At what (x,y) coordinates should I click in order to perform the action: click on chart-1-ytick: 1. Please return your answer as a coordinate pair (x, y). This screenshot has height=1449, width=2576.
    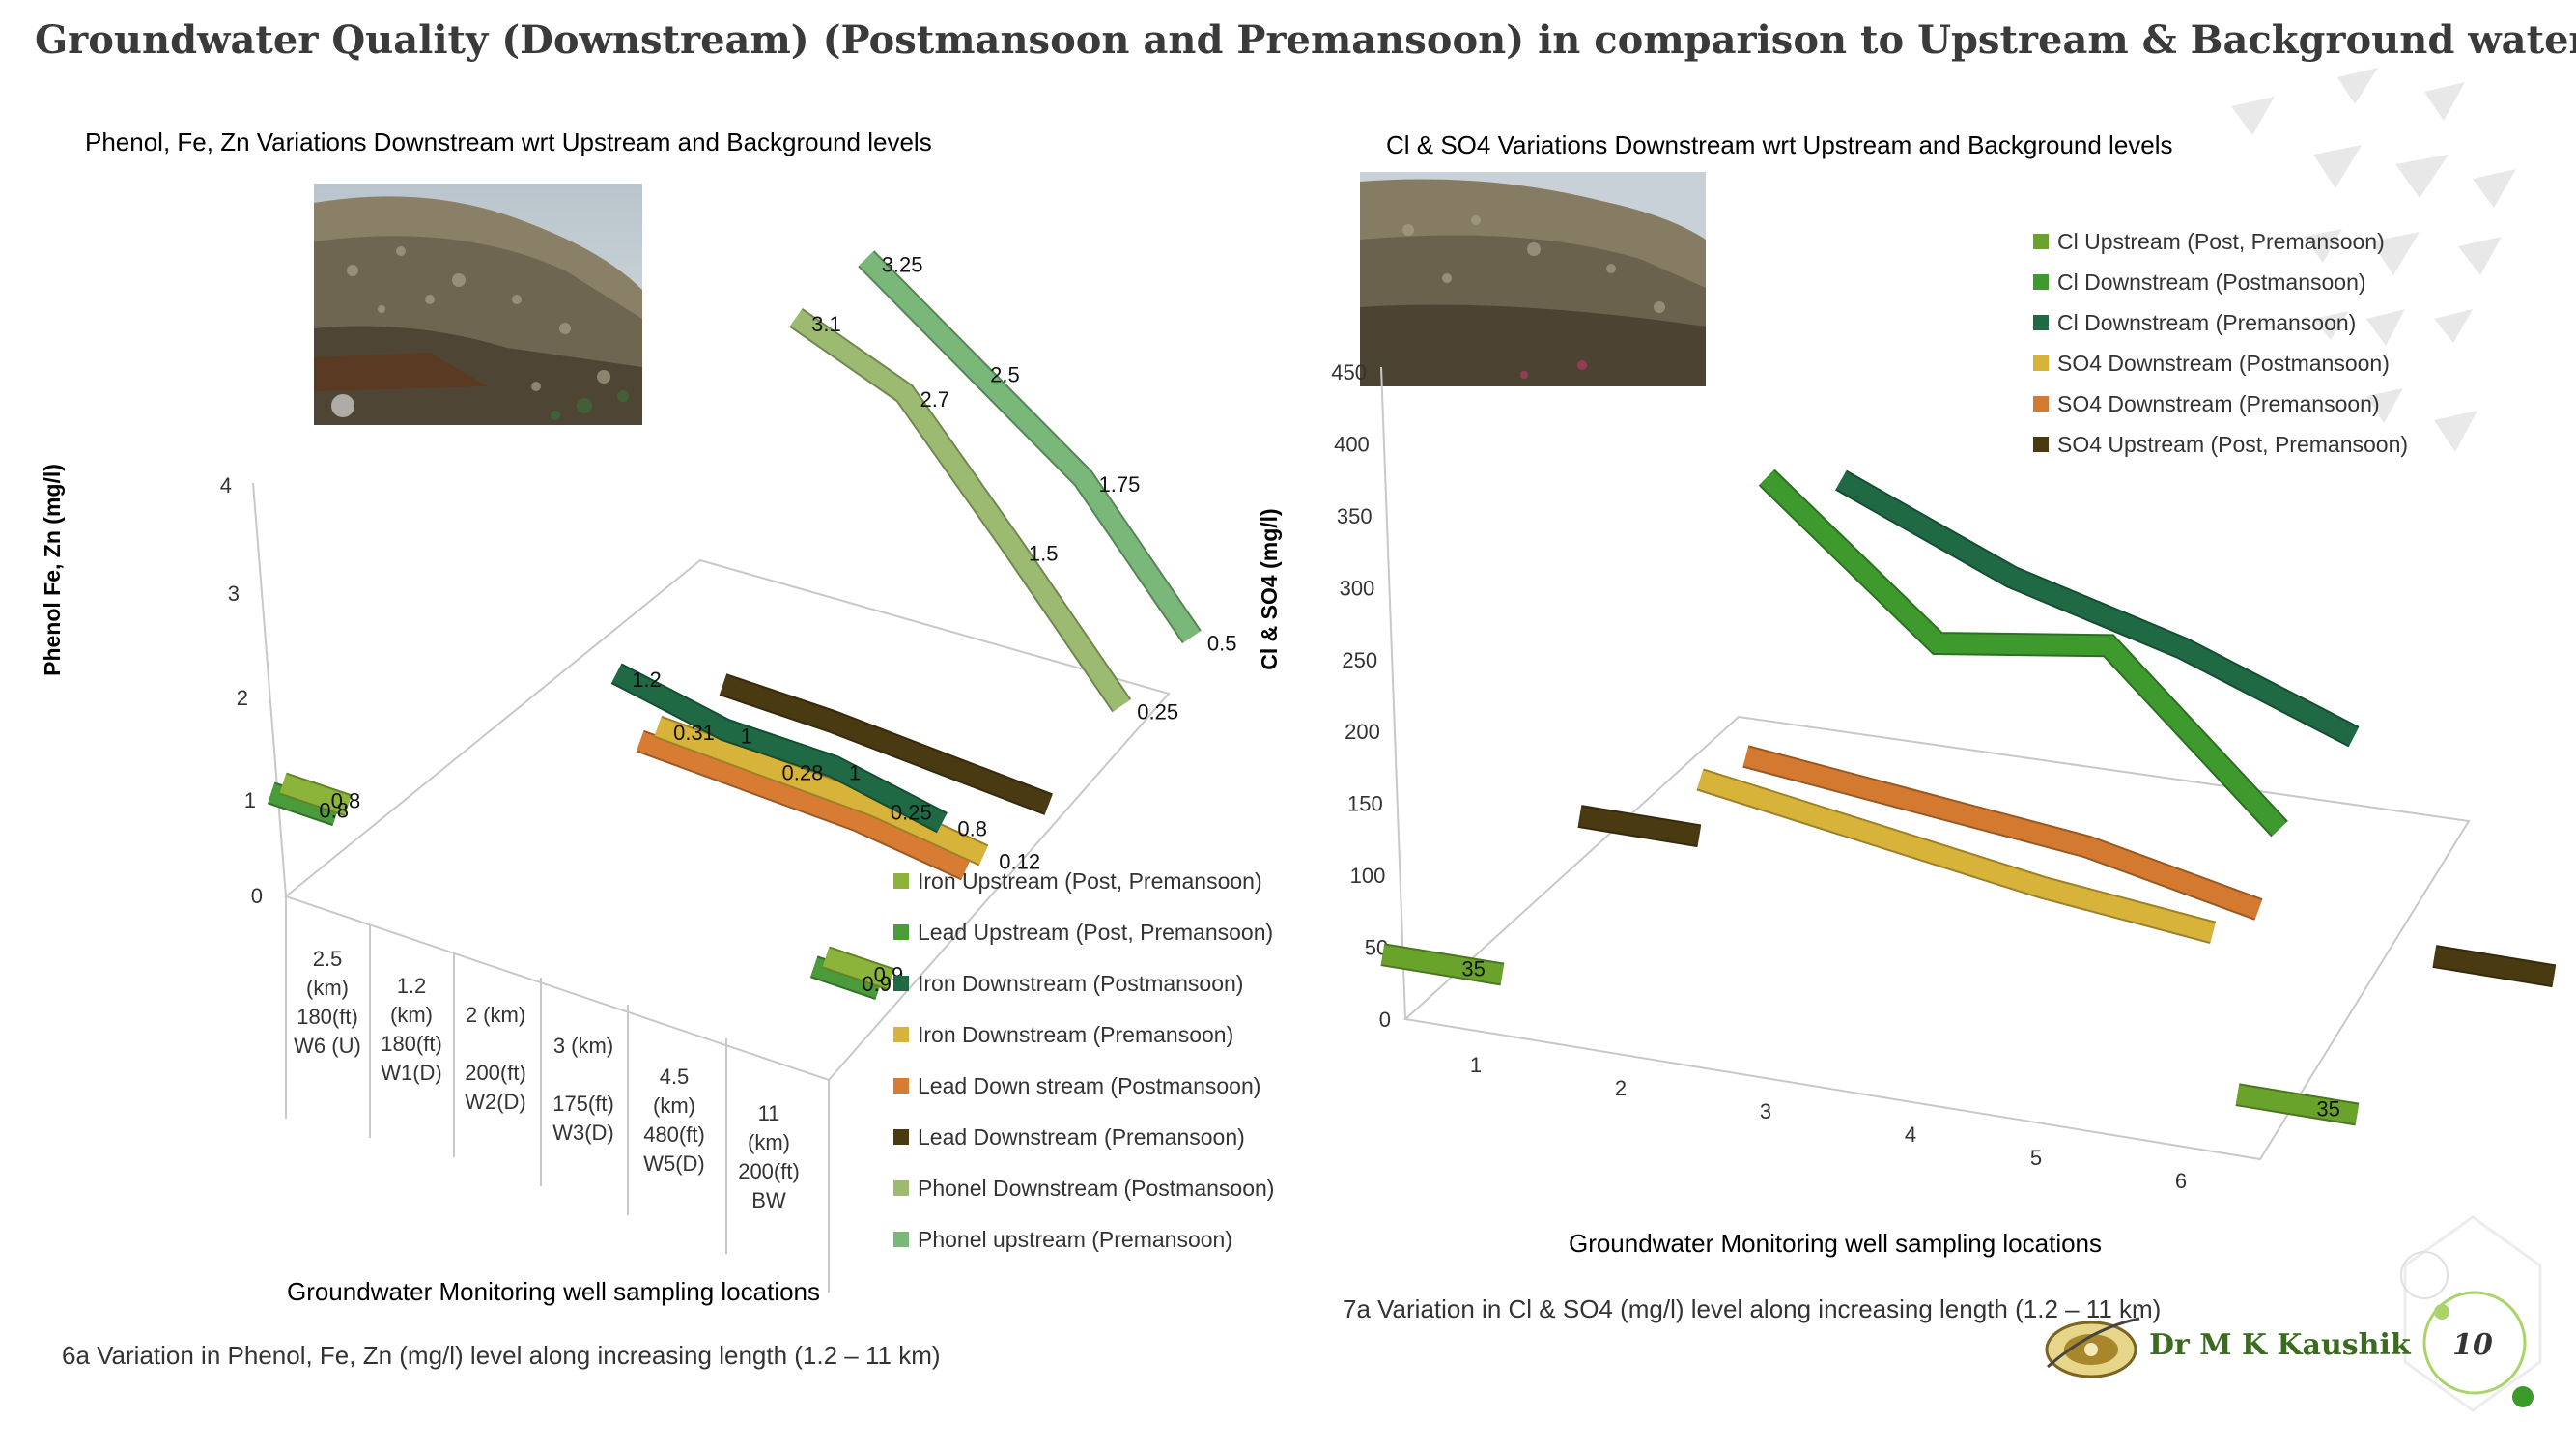
    Looking at the image, I should click on (250, 800).